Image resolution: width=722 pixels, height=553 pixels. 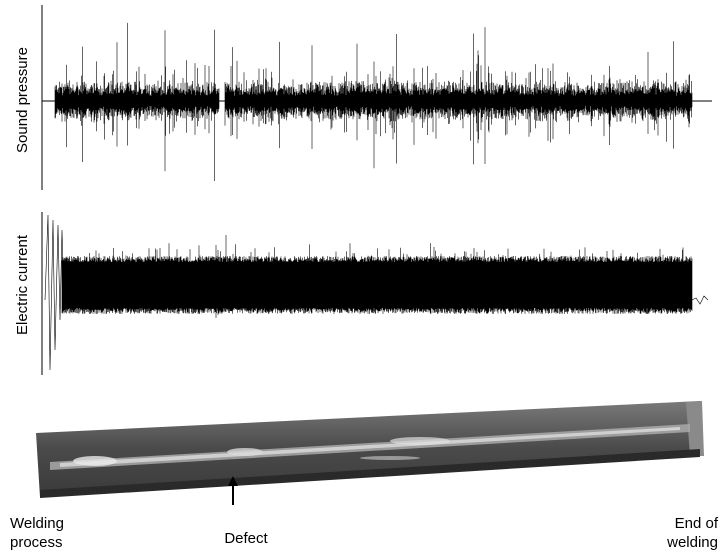 What do you see at coordinates (697, 523) in the screenshot?
I see `end-label: End of` at bounding box center [697, 523].